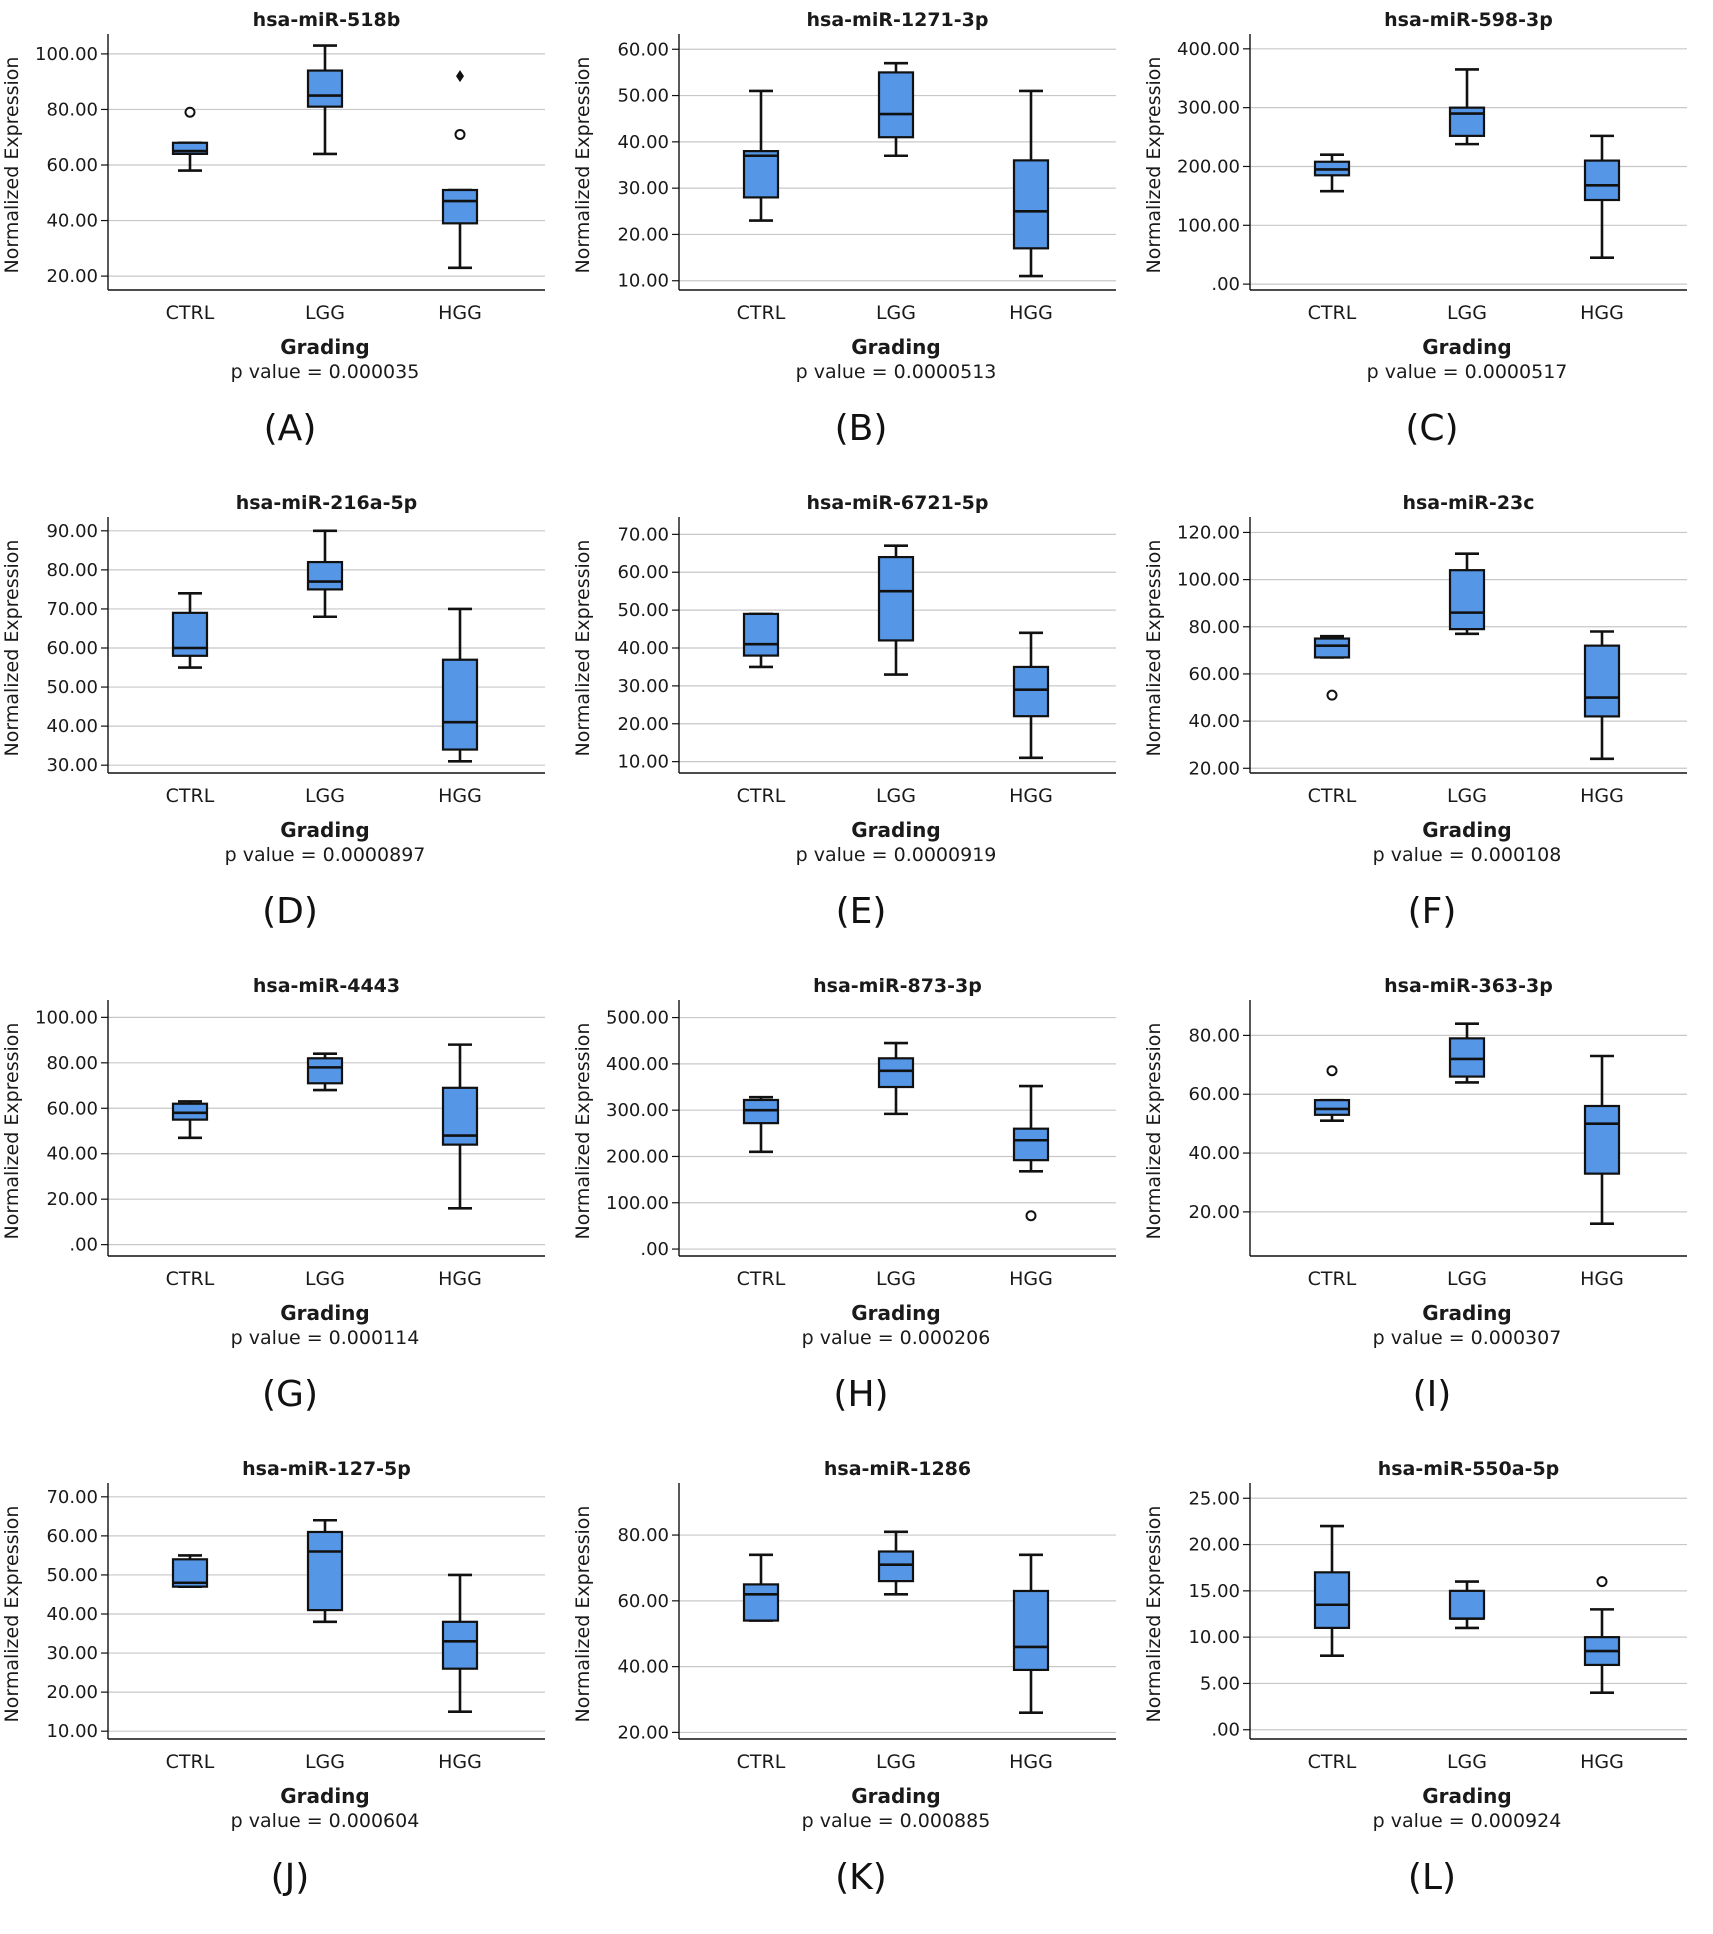 The image size is (1713, 1934). I want to click on panel-label: (A), so click(290, 428).